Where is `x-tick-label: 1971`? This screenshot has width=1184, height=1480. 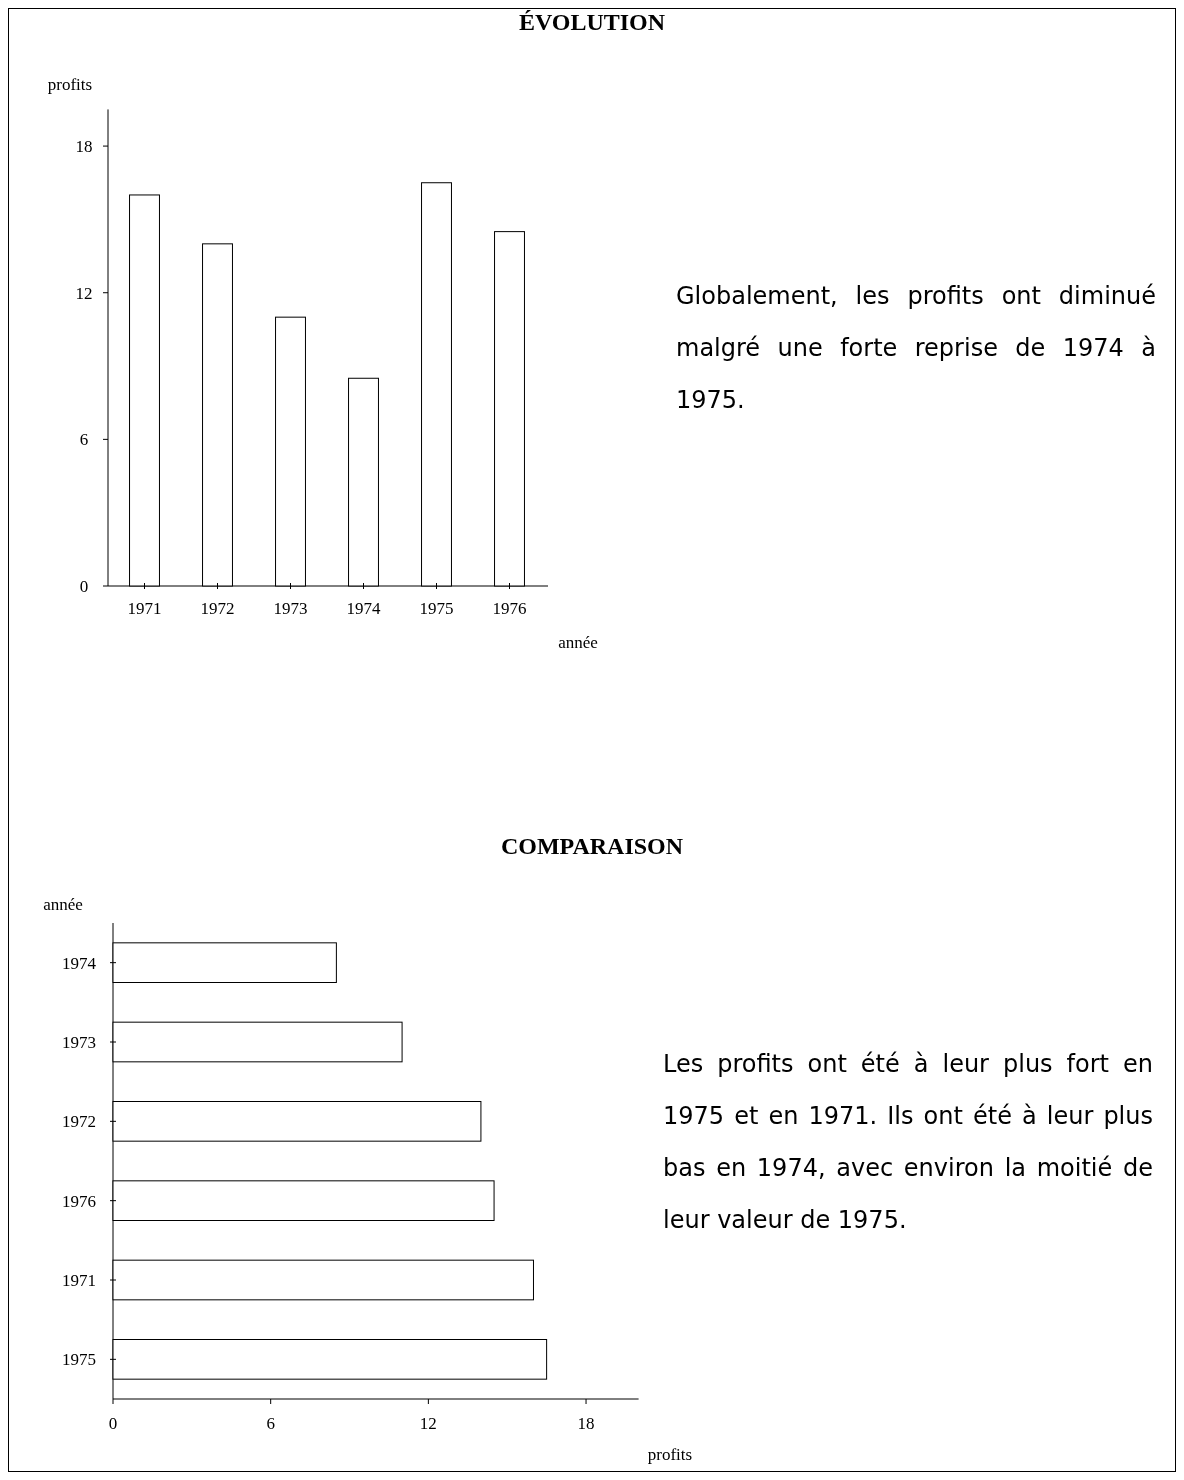 x-tick-label: 1971 is located at coordinates (144, 608).